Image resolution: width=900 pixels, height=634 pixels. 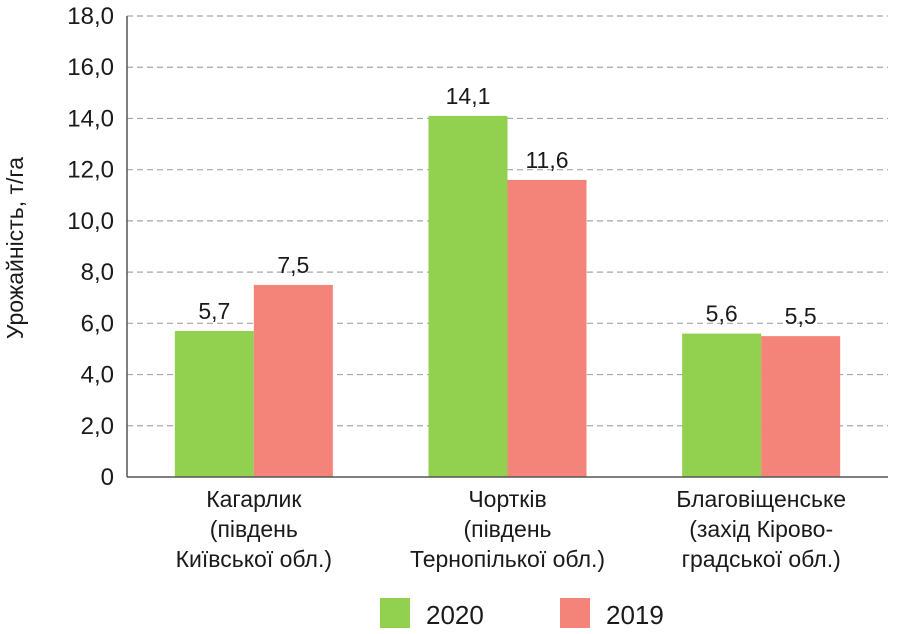 I want to click on category-label: Чортків, so click(x=507, y=499).